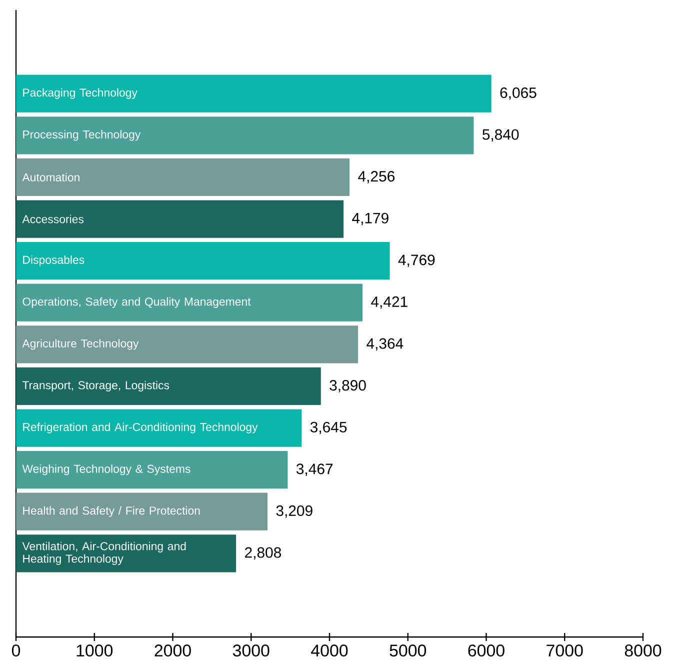  What do you see at coordinates (294, 511) in the screenshot?
I see `data-label: 3,209` at bounding box center [294, 511].